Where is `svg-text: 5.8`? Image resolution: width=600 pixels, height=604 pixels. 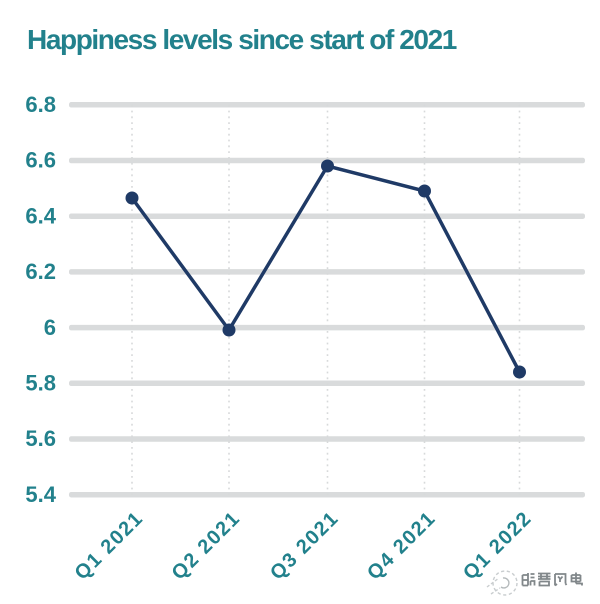
svg-text: 5.8 is located at coordinates (40, 383).